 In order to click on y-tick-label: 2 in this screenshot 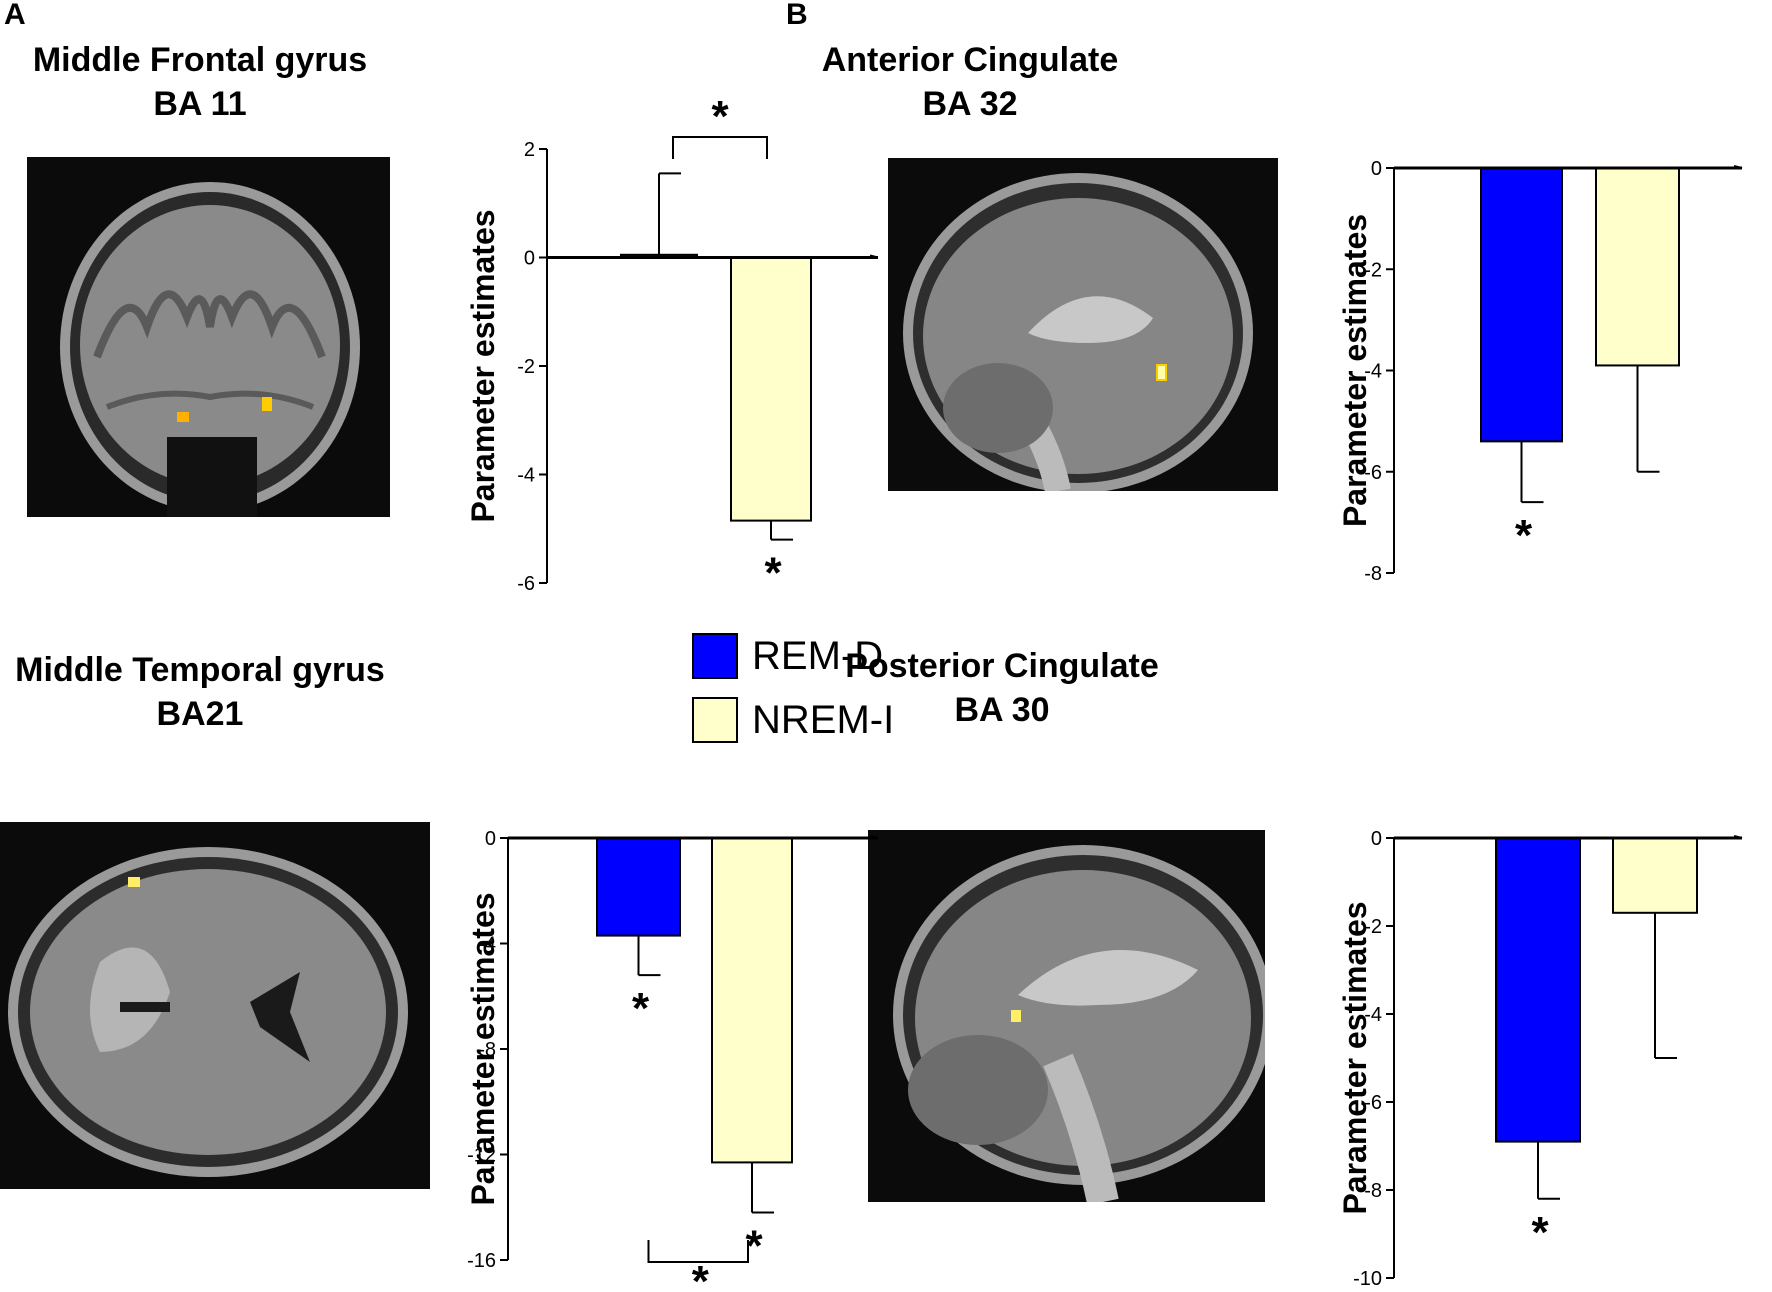, I will do `click(529, 150)`.